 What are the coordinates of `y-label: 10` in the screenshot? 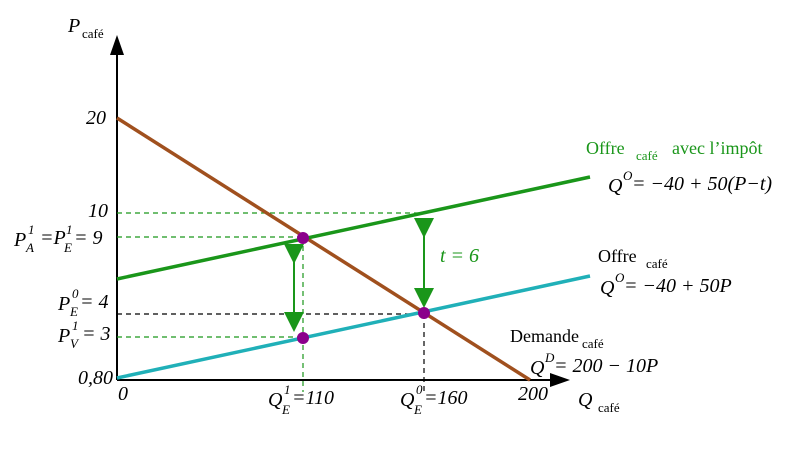 It's located at (98, 211).